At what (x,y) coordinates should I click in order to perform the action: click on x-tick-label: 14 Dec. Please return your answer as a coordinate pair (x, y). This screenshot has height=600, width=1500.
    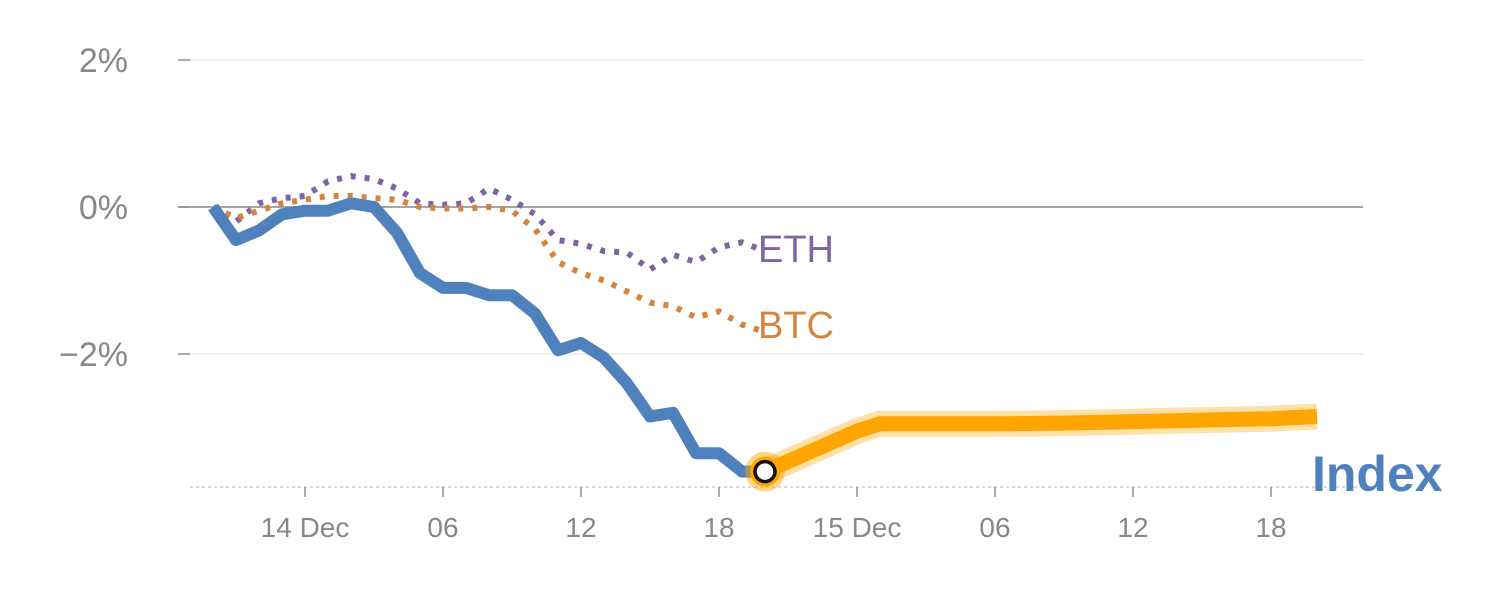
    Looking at the image, I should click on (305, 527).